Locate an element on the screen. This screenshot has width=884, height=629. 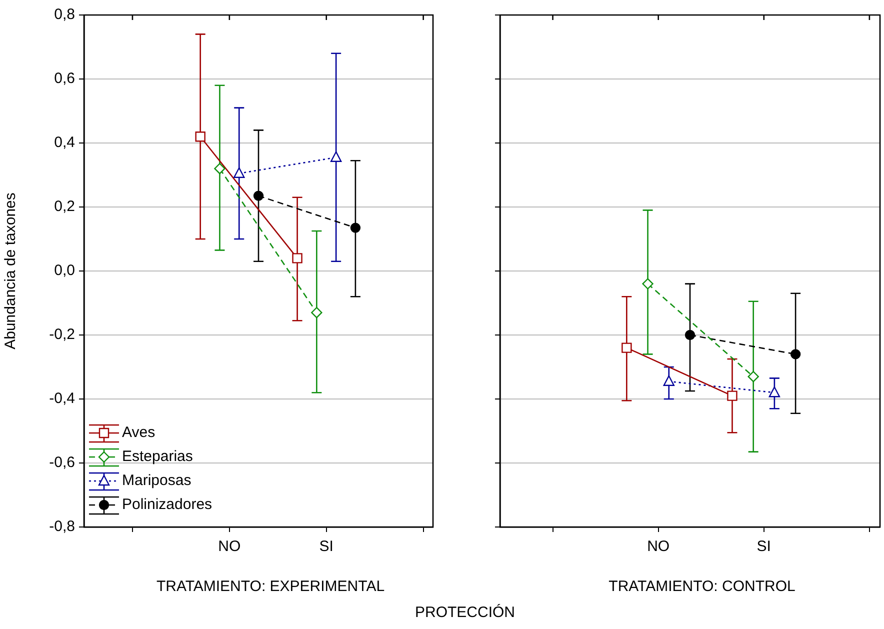
y-axis-title: Abundancia de taxones is located at coordinates (11, 271).